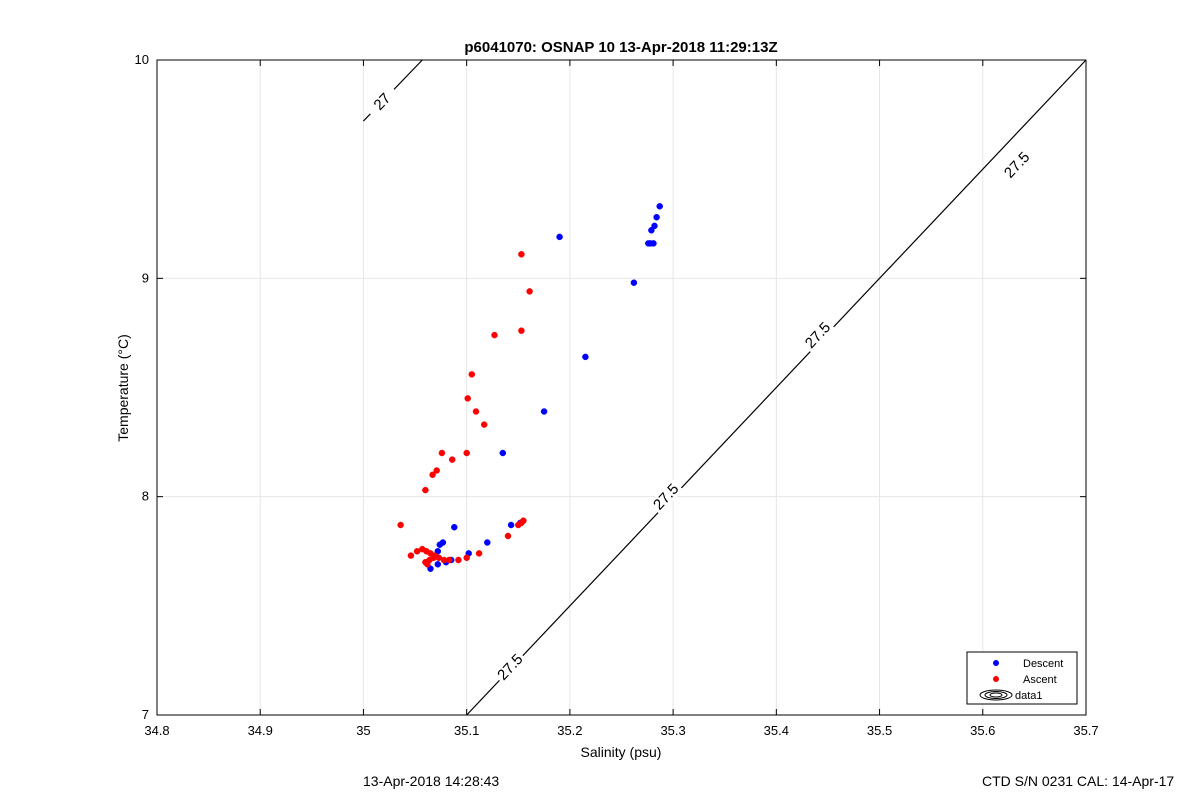  What do you see at coordinates (466, 730) in the screenshot?
I see `x-tick-label: 35.1` at bounding box center [466, 730].